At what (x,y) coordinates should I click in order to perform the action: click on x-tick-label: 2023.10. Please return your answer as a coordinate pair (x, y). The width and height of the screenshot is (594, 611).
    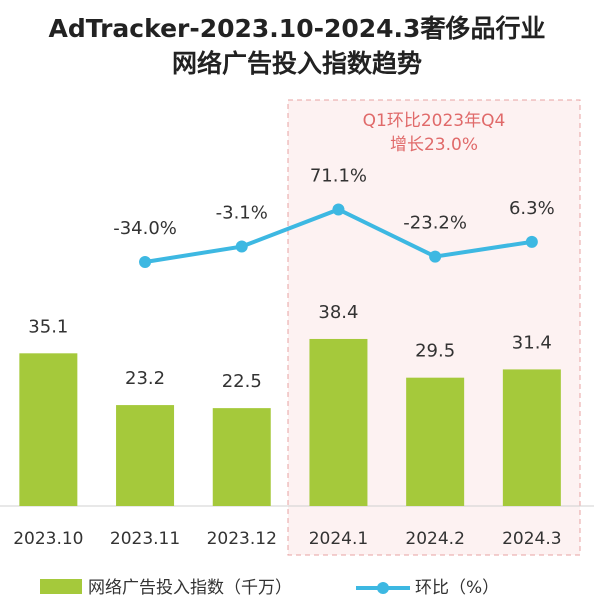
    Looking at the image, I should click on (48, 539).